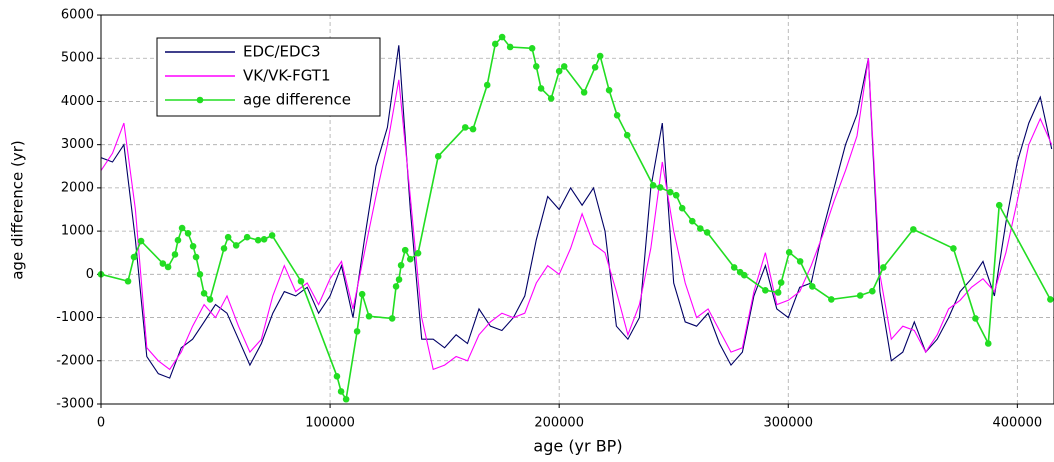 The height and width of the screenshot is (462, 1054). I want to click on legend-box, so click(268, 77).